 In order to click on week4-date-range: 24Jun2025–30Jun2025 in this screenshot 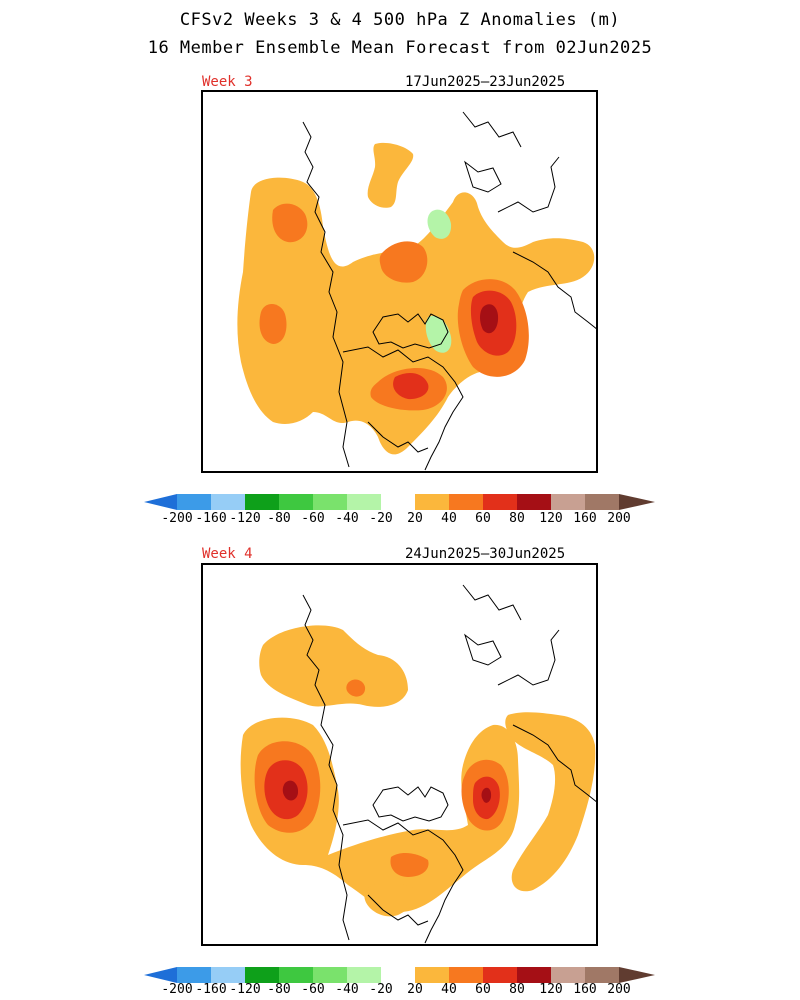, I will do `click(485, 554)`.